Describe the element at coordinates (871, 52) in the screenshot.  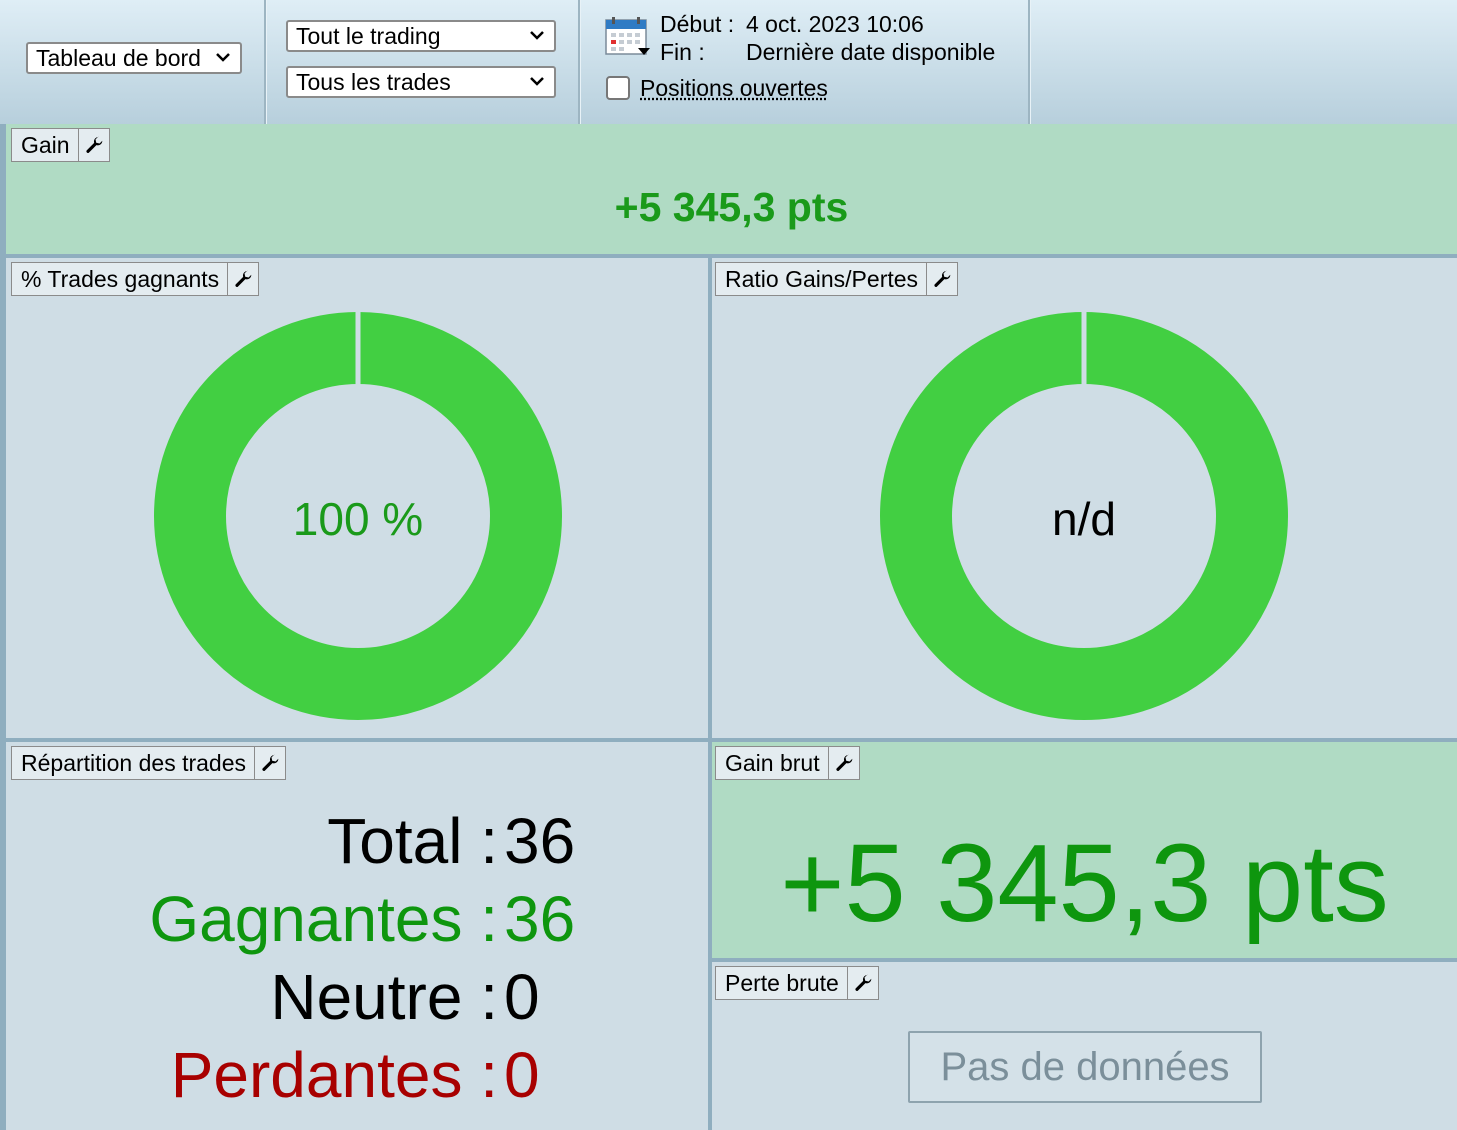
I see `end-date-value: Dernière date disponible` at that location.